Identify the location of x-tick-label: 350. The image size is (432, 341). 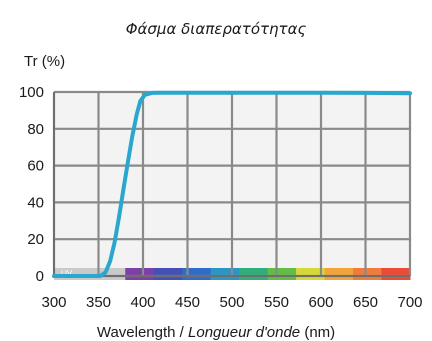
(98, 302).